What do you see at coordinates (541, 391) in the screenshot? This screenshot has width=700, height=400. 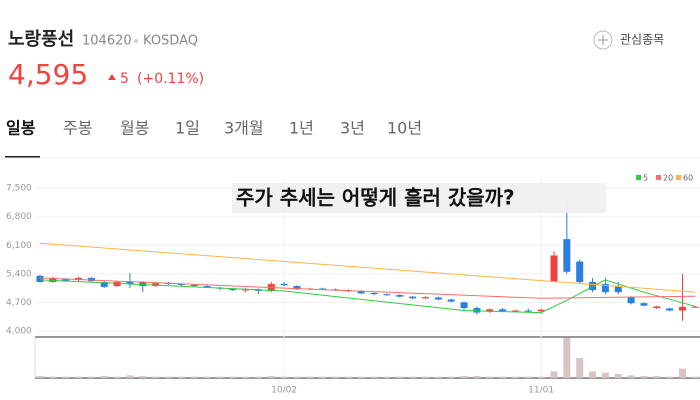 I see `x-tick-label: 11/01` at bounding box center [541, 391].